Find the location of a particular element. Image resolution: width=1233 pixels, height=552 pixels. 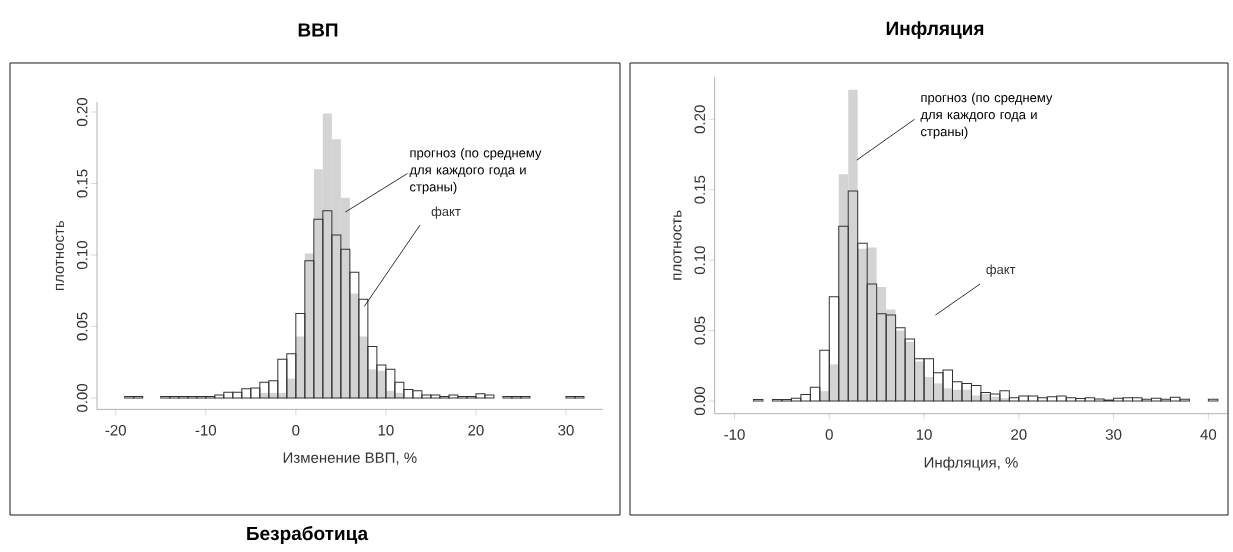

chart-title: Инфляция is located at coordinates (935, 30).